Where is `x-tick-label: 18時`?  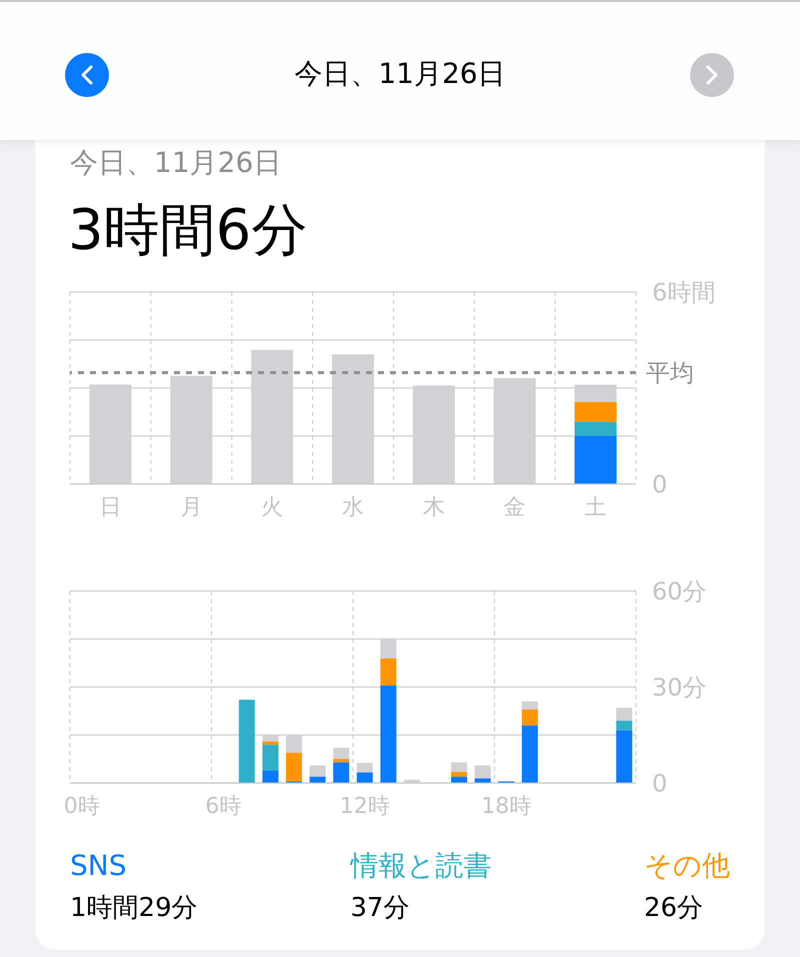
x-tick-label: 18時 is located at coordinates (506, 806).